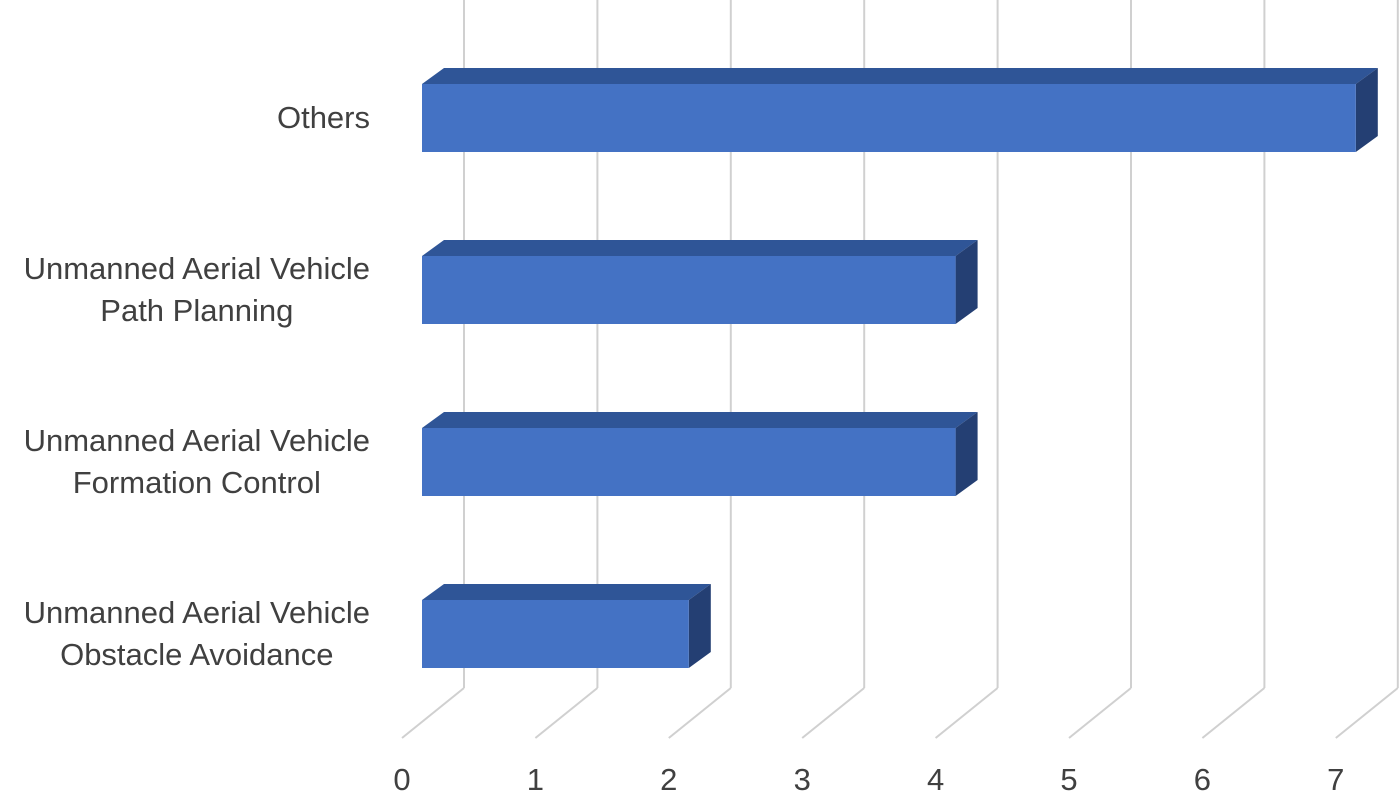 The height and width of the screenshot is (792, 1400). Describe the element at coordinates (868, 777) in the screenshot. I see `x-axis-tick-labels: 0 1 2 3 4 5 6 7` at that location.